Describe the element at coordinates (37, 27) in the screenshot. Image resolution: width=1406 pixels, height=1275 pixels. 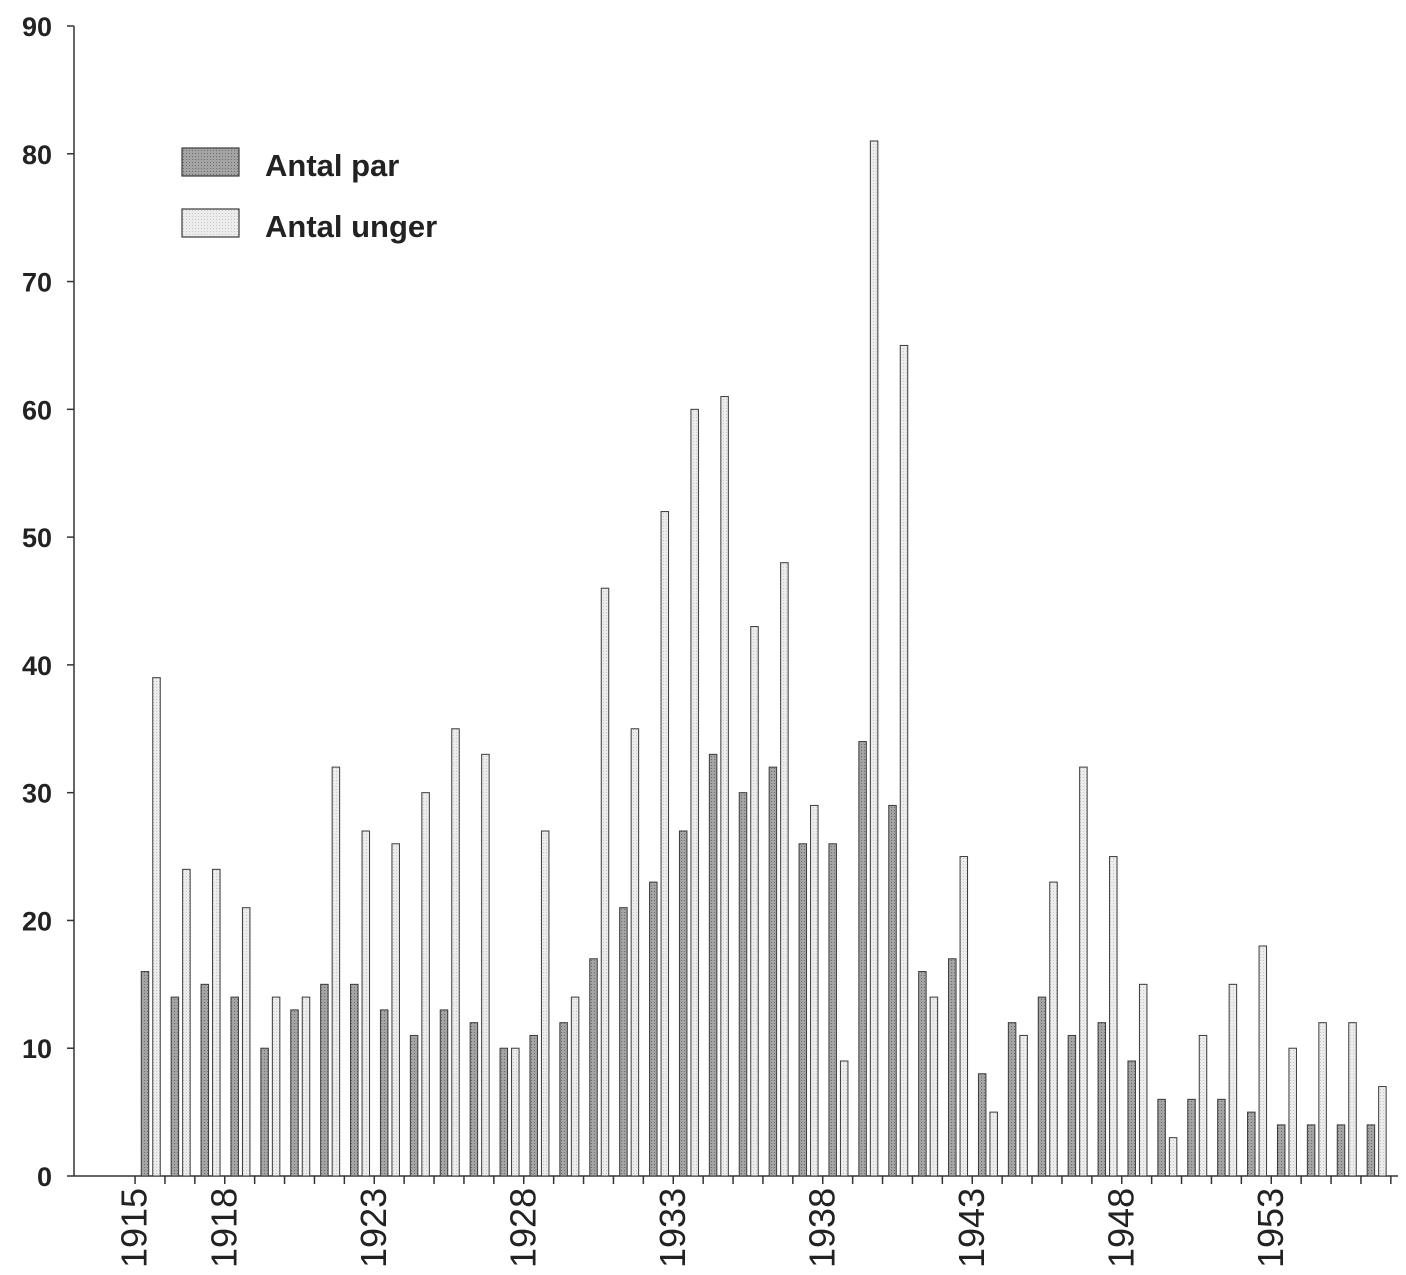
I see `y-tick-label: 90` at that location.